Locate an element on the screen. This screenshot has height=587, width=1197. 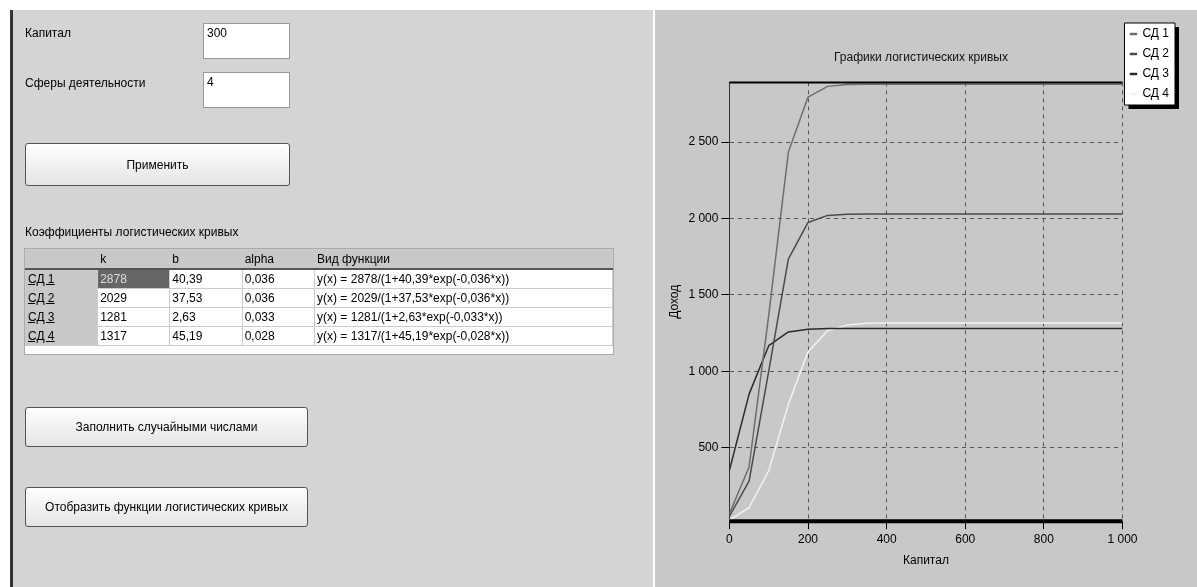
text: Применить is located at coordinates (157, 164).